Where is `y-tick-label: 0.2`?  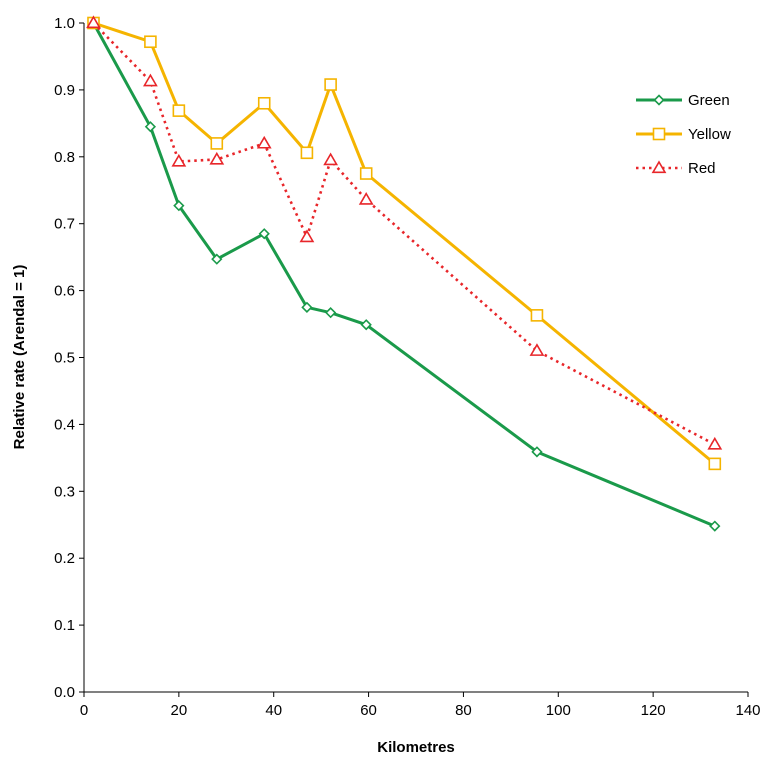 y-tick-label: 0.2 is located at coordinates (64, 558).